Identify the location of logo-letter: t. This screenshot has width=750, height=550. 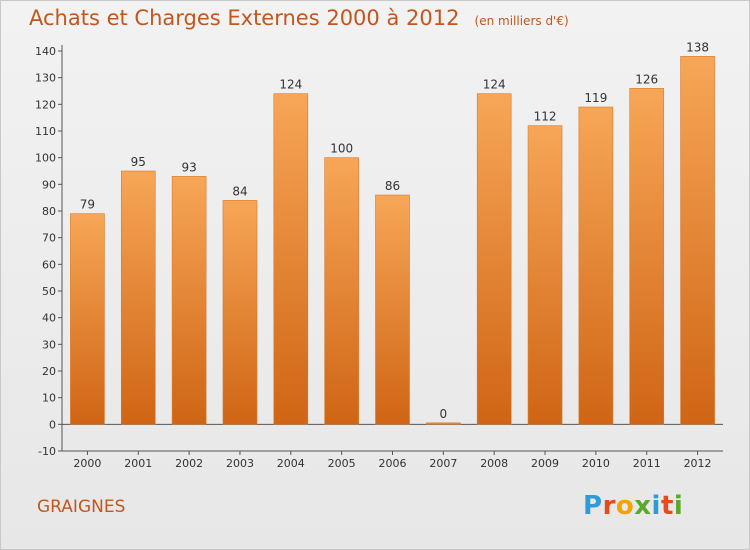
(667, 506).